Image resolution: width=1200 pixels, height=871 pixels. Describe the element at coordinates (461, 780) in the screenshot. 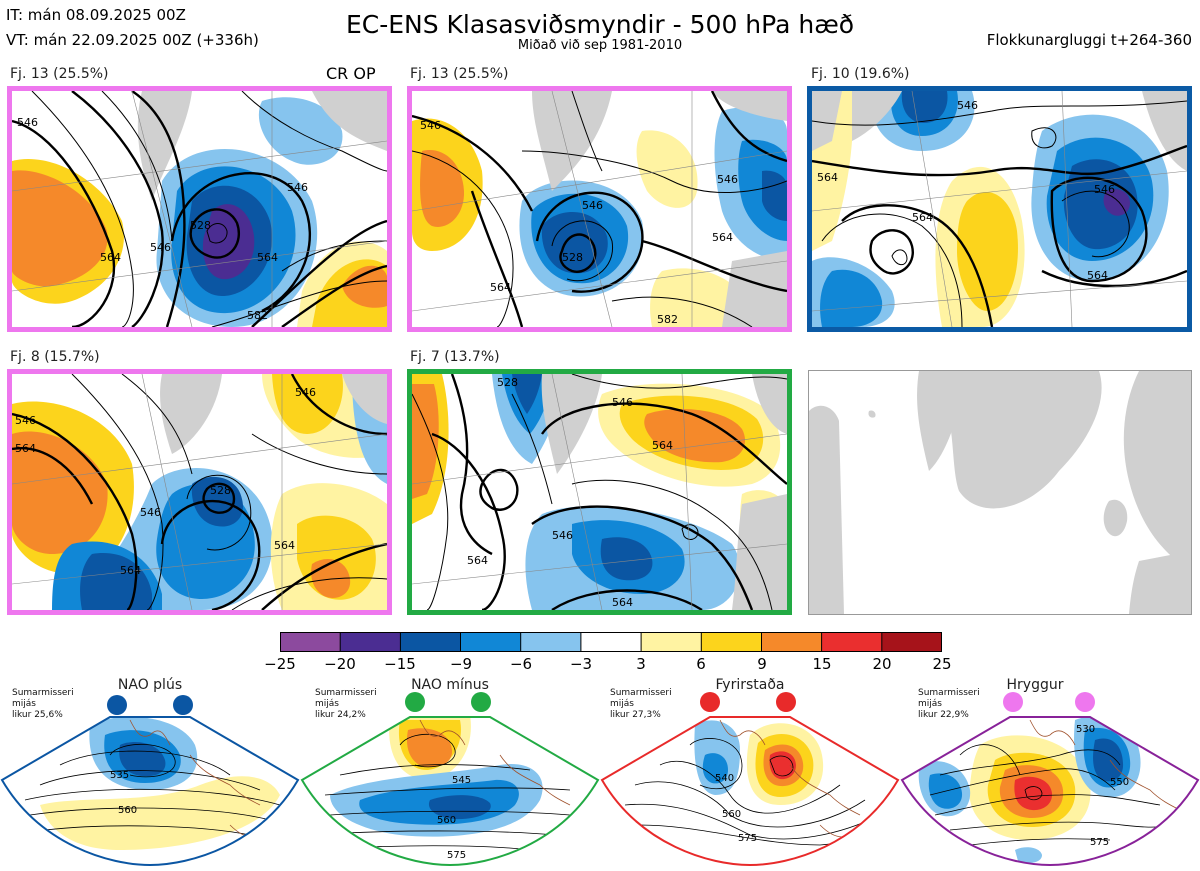

I see `regime-contour-label: 545` at that location.